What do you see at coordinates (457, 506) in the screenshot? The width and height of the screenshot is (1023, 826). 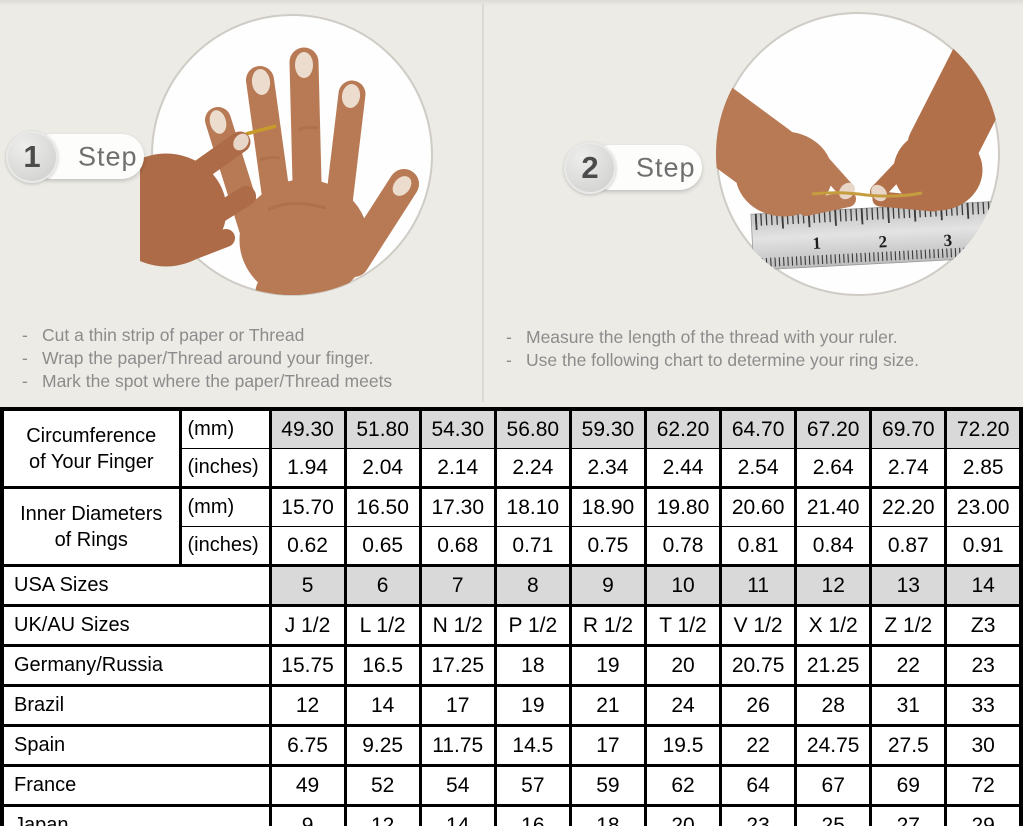 I see `size-value-cell: 17.30` at bounding box center [457, 506].